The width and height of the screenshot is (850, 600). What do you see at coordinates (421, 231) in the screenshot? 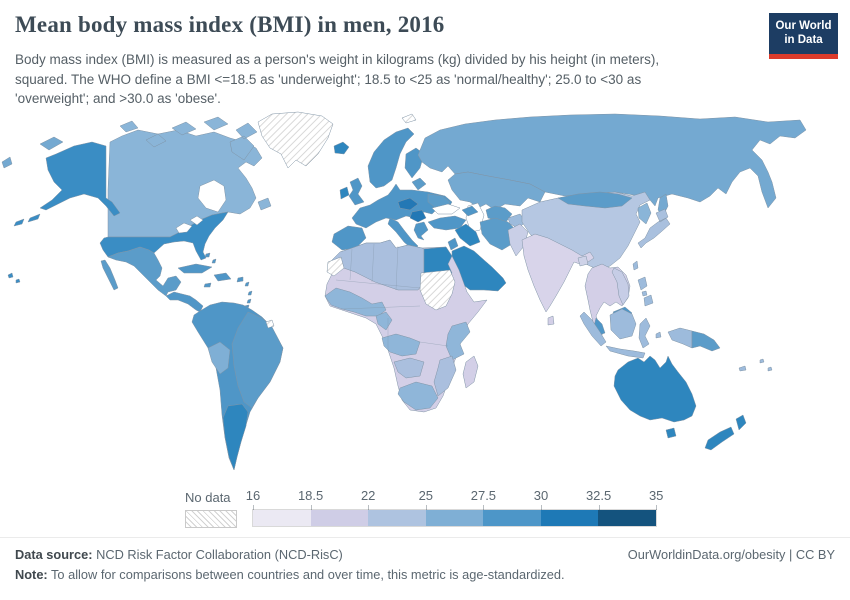
I see `region-greece` at bounding box center [421, 231].